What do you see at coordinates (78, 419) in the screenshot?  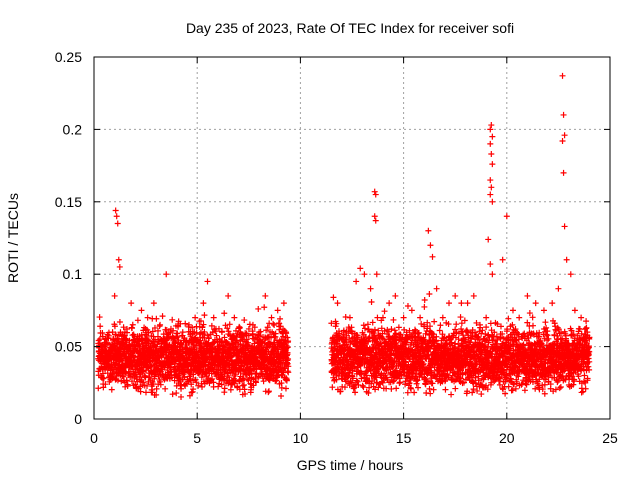 I see `y-tick-label: 0` at bounding box center [78, 419].